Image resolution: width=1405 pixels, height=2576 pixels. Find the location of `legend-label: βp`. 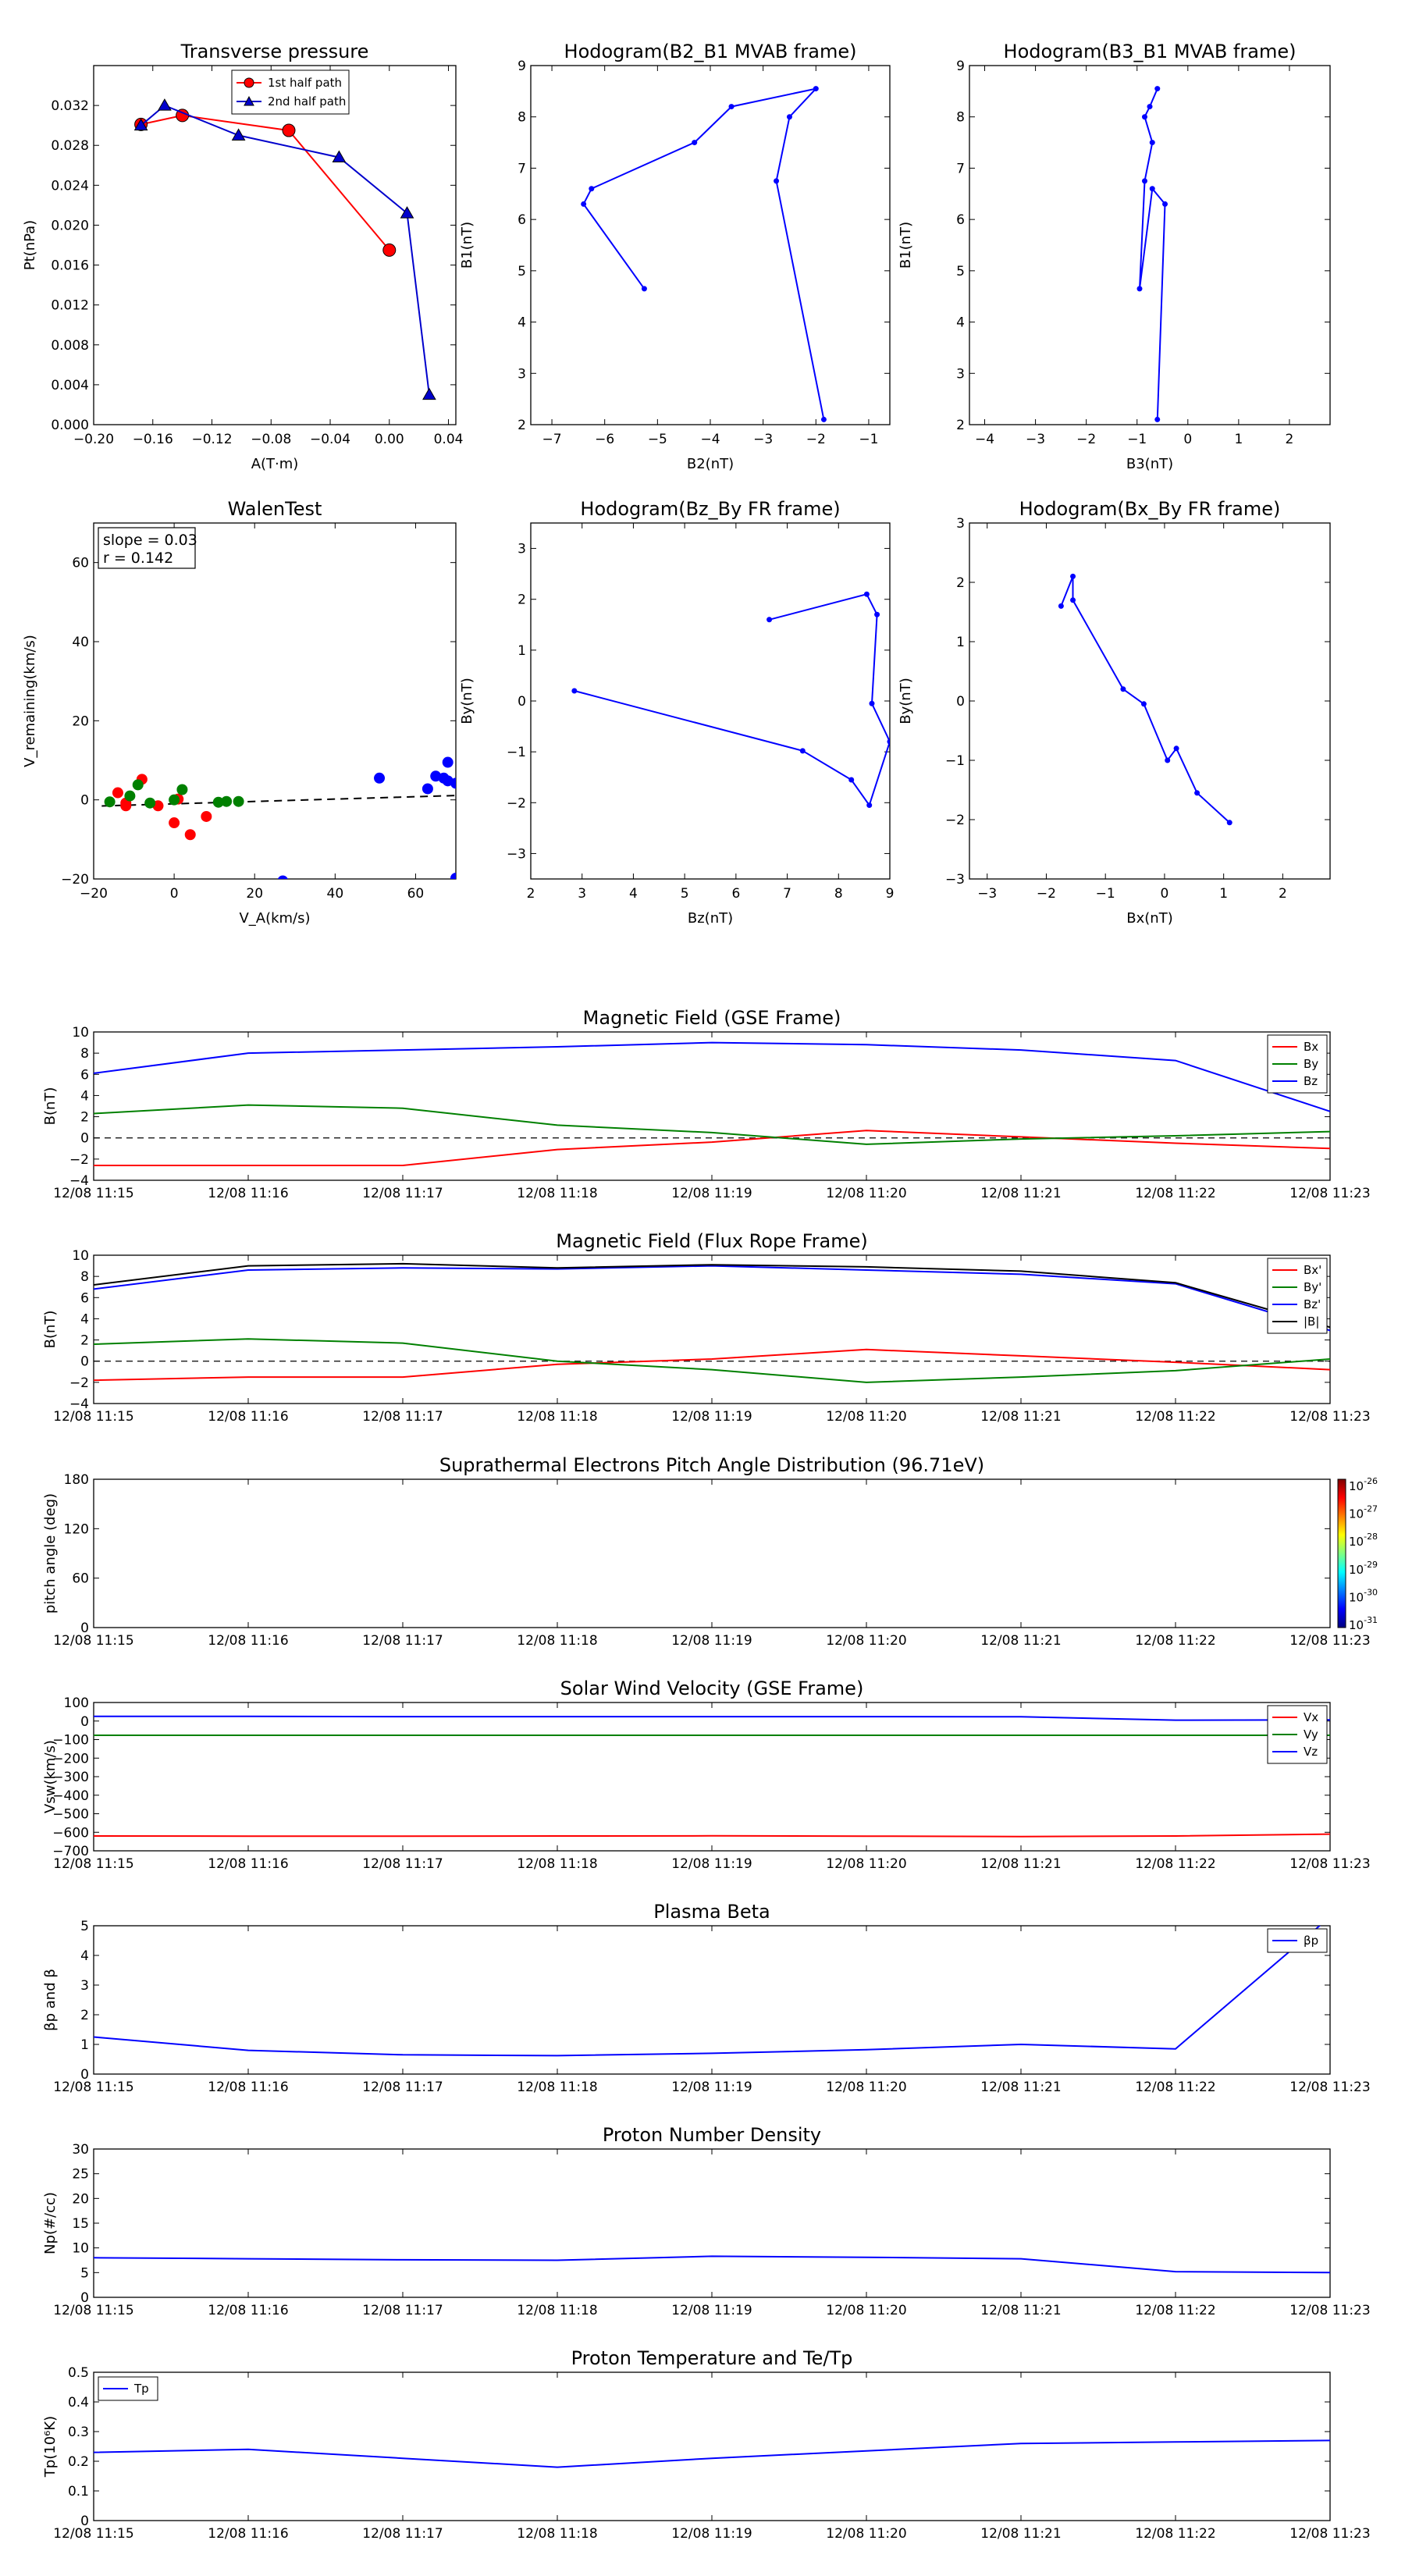

legend-label: βp is located at coordinates (1311, 1941).